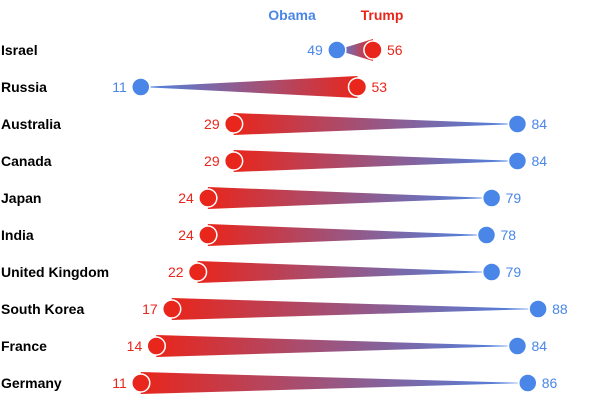  I want to click on row-russia: Russia 11 53, so click(194, 87).